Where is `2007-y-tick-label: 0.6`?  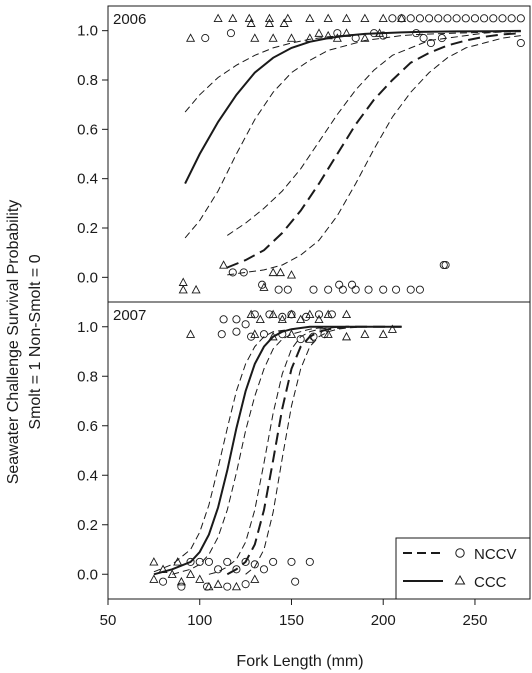
2007-y-tick-label: 0.6 is located at coordinates (87, 426).